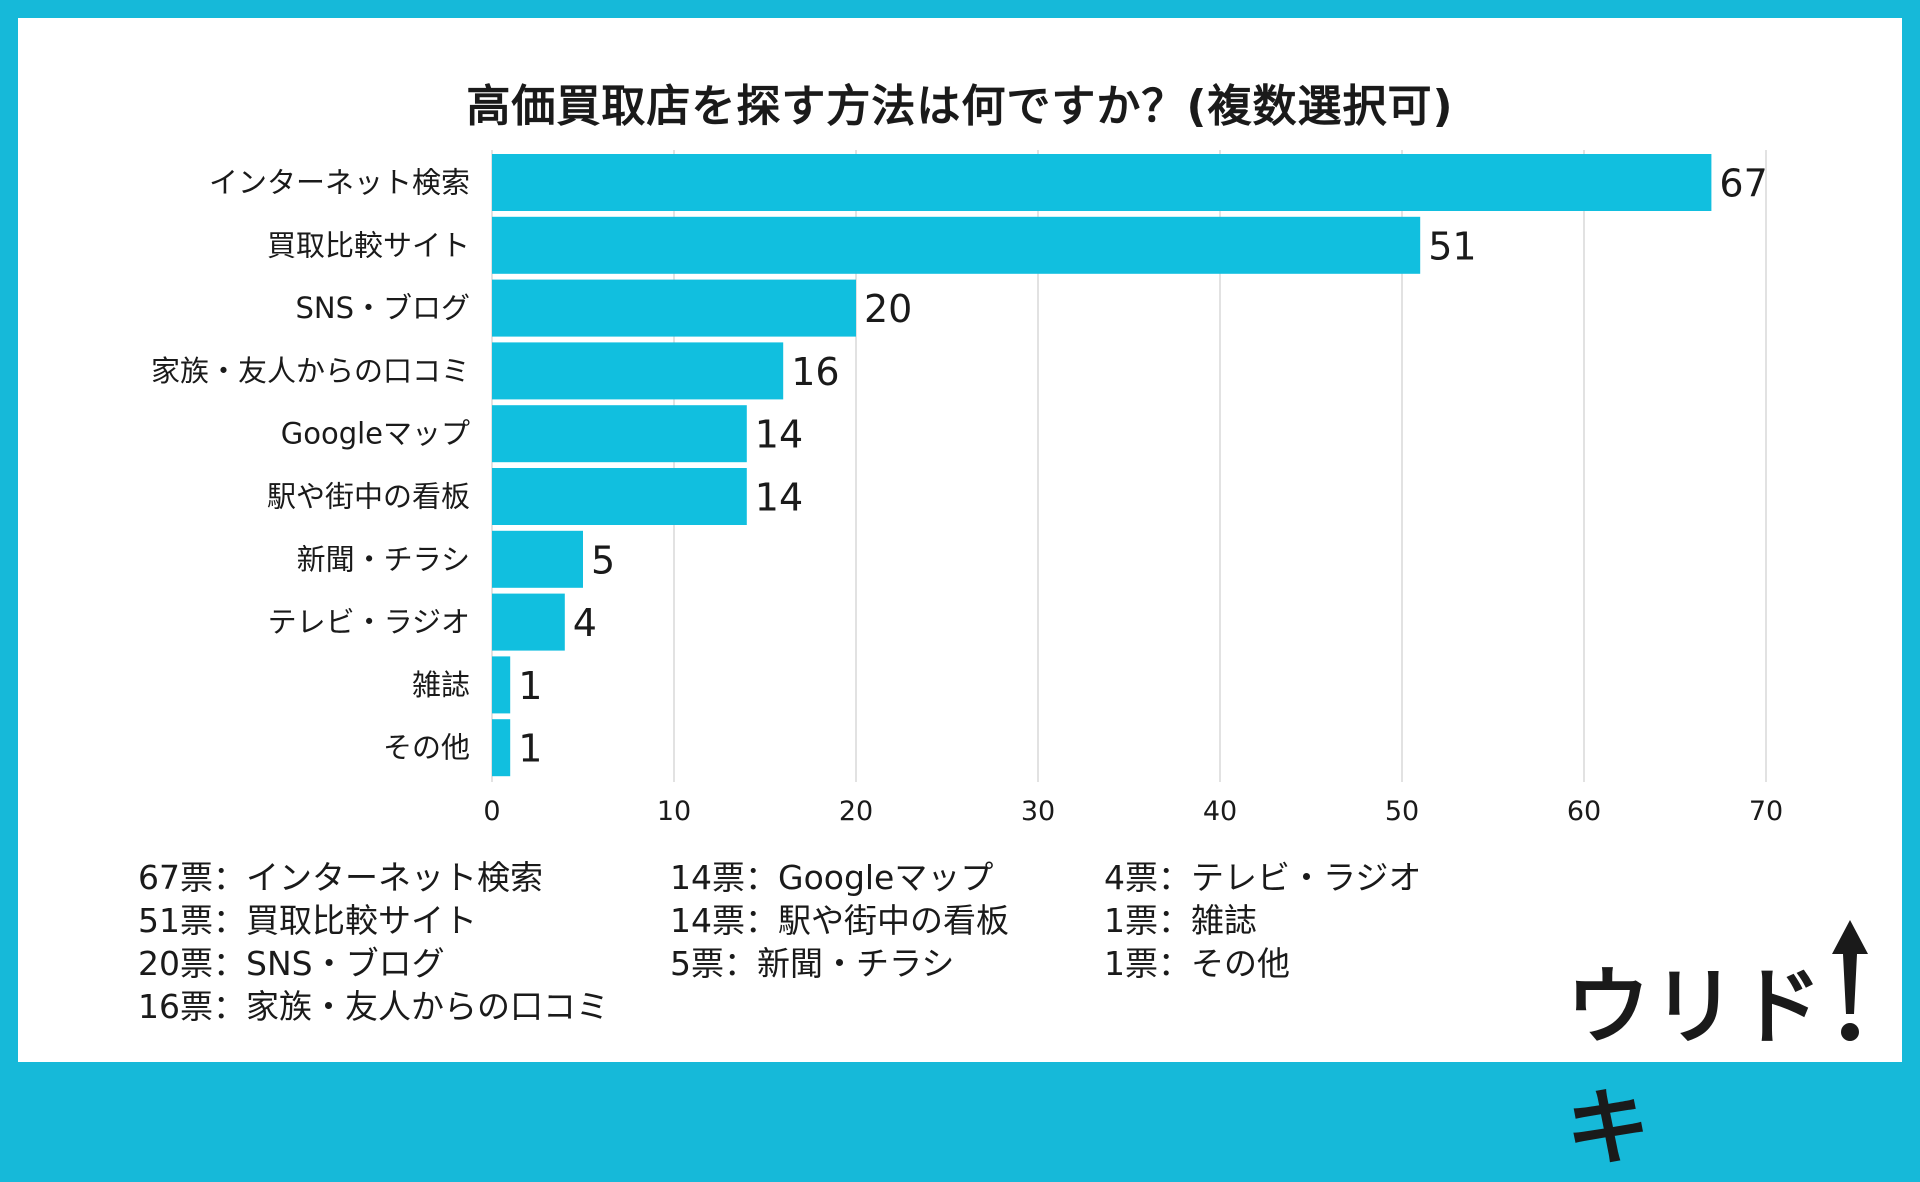 The width and height of the screenshot is (1920, 1182). I want to click on legend-column-3: 4票：テレビ・ラジオ 1票：雑誌 1票：その他, so click(1262, 920).